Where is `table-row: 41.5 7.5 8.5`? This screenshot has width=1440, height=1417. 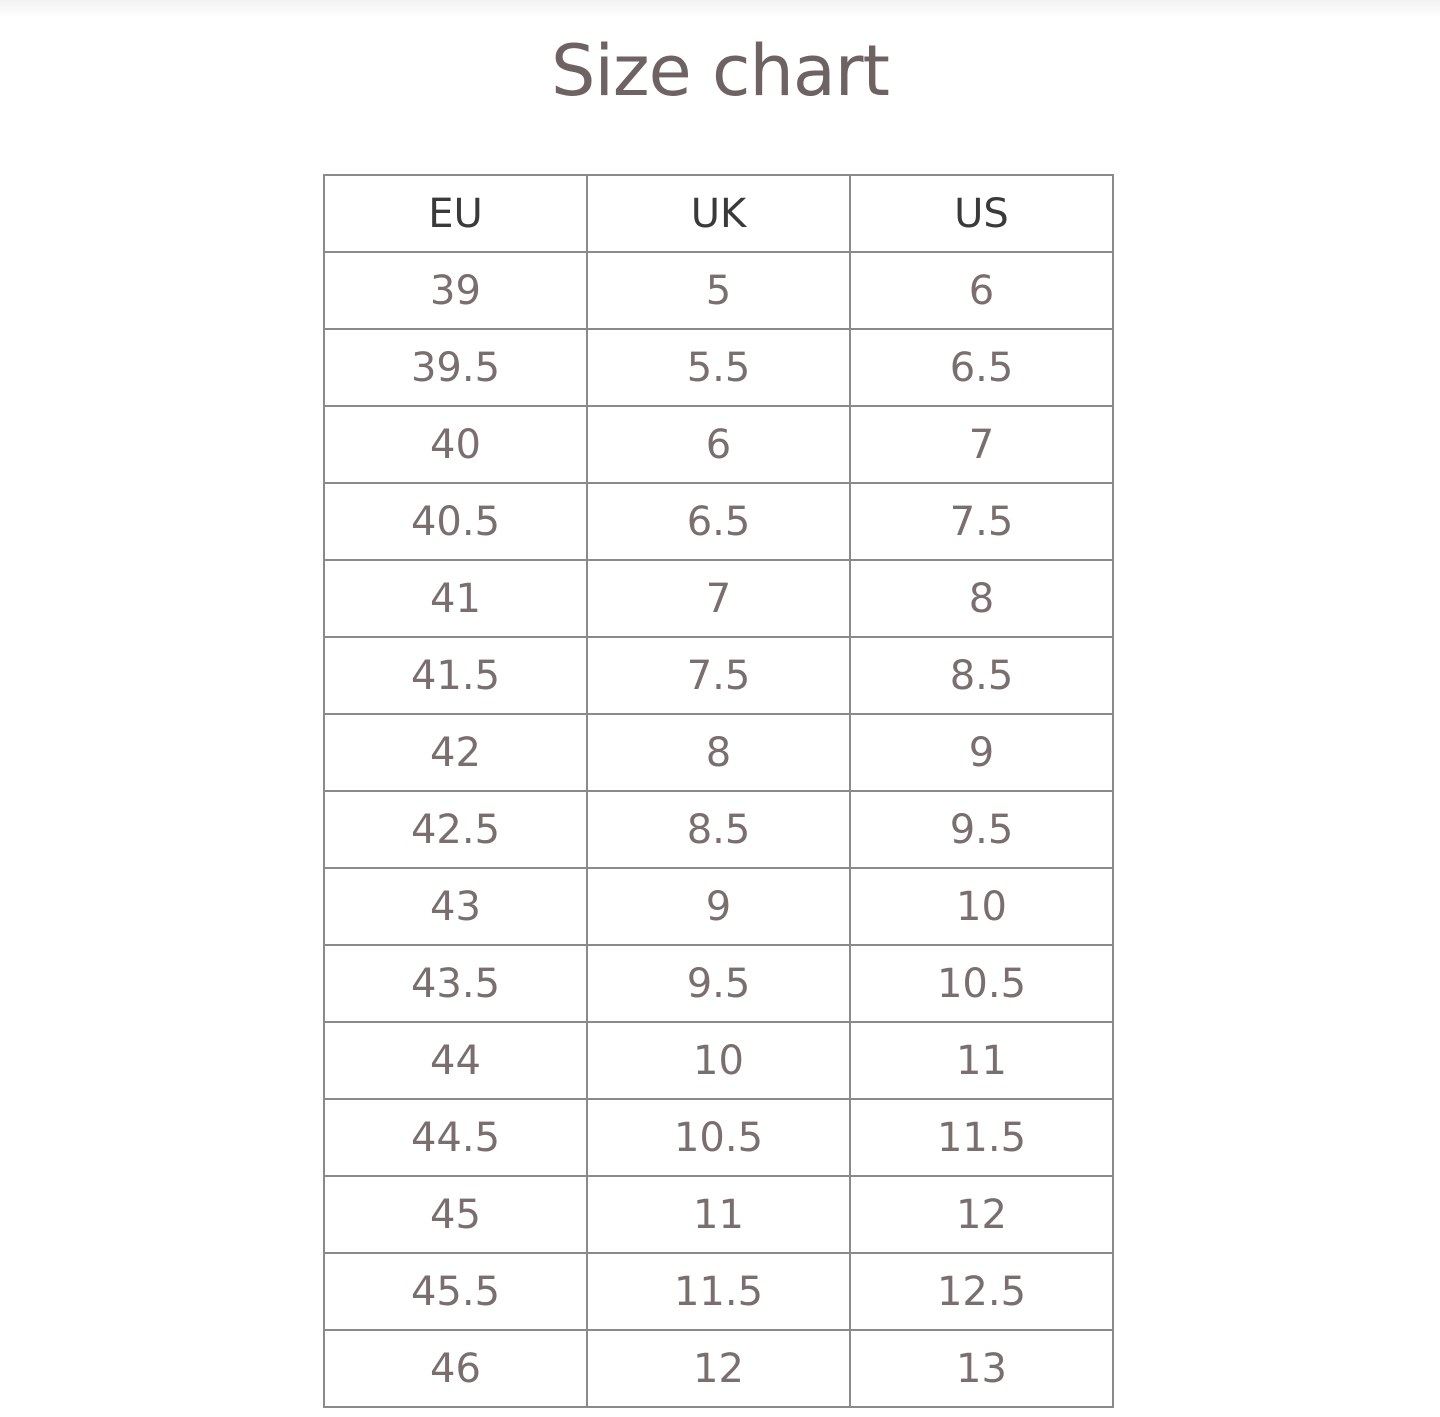 table-row: 41.5 7.5 8.5 is located at coordinates (718, 675).